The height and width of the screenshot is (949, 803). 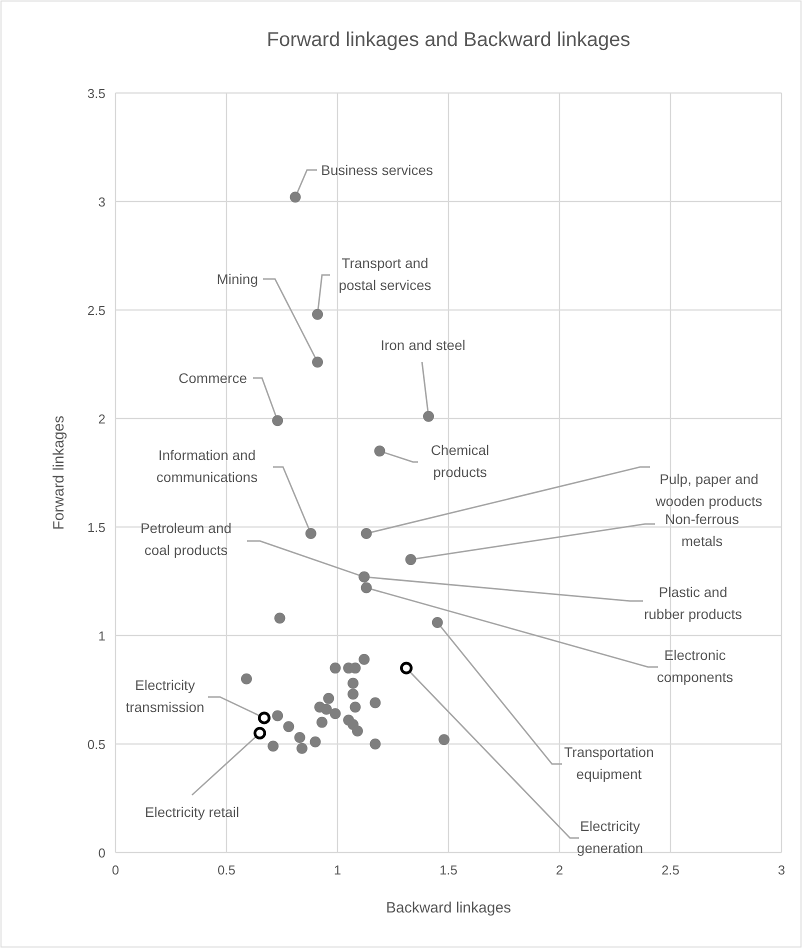 What do you see at coordinates (207, 466) in the screenshot?
I see `annotation: Information and communications` at bounding box center [207, 466].